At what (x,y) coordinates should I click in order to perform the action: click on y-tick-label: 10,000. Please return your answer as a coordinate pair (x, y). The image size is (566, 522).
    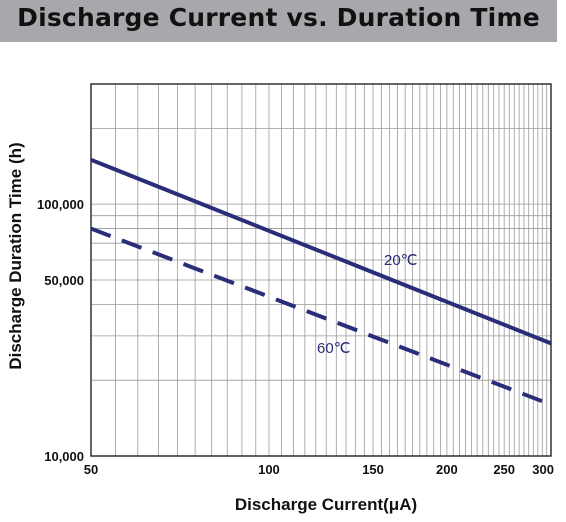
    Looking at the image, I should click on (64, 456).